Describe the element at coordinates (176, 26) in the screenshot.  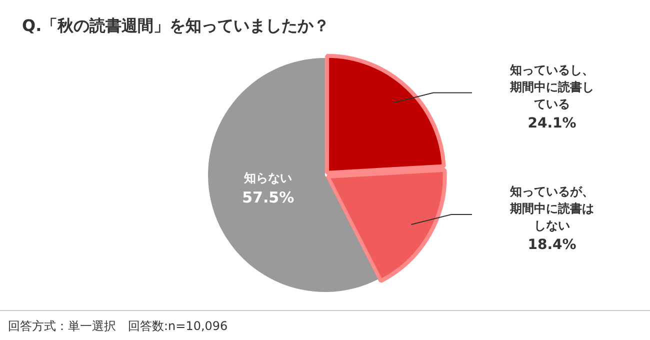
I see `chart-title: Q.「秋の読書週間」を知っていましたか？` at that location.